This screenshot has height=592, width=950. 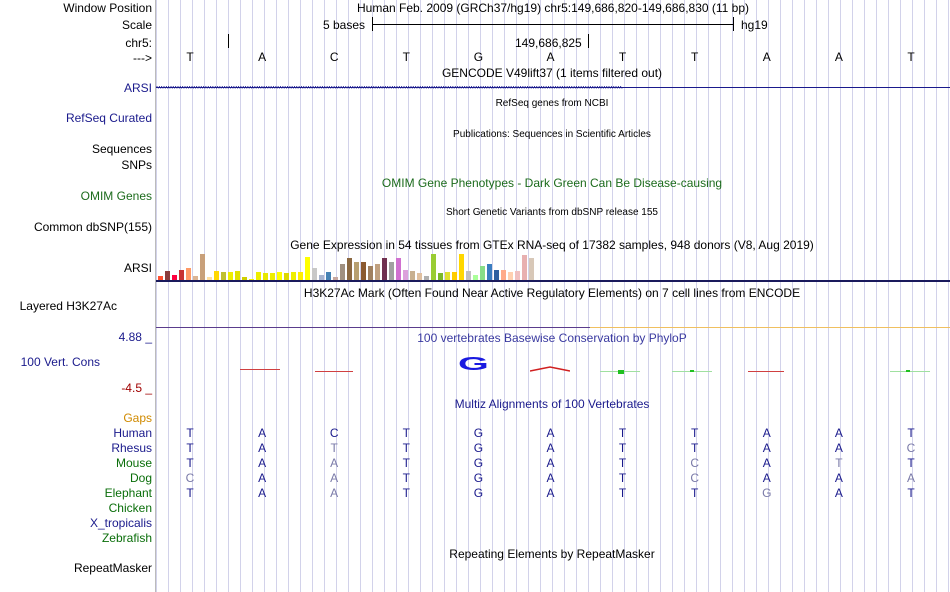 I want to click on phylop-track-label: 100 Vert. Cons, so click(x=60, y=362).